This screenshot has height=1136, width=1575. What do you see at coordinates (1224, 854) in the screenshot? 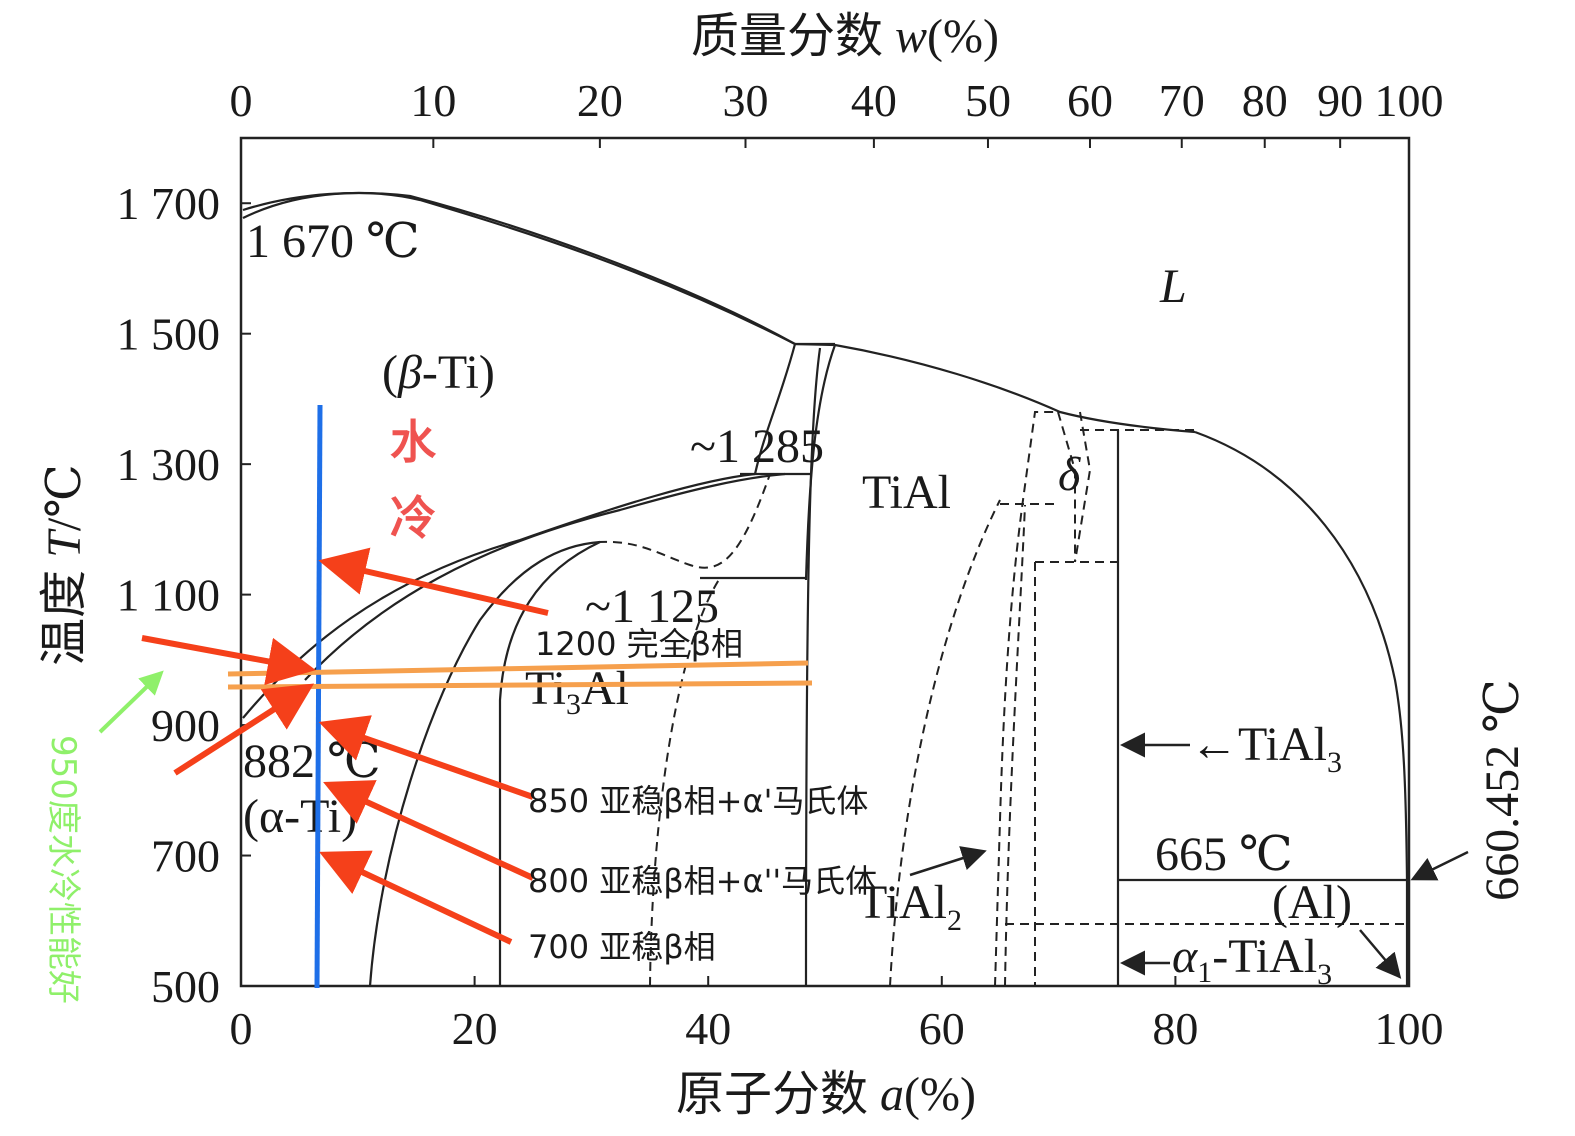
I see `temp-665-label: 665 ℃` at bounding box center [1224, 854].